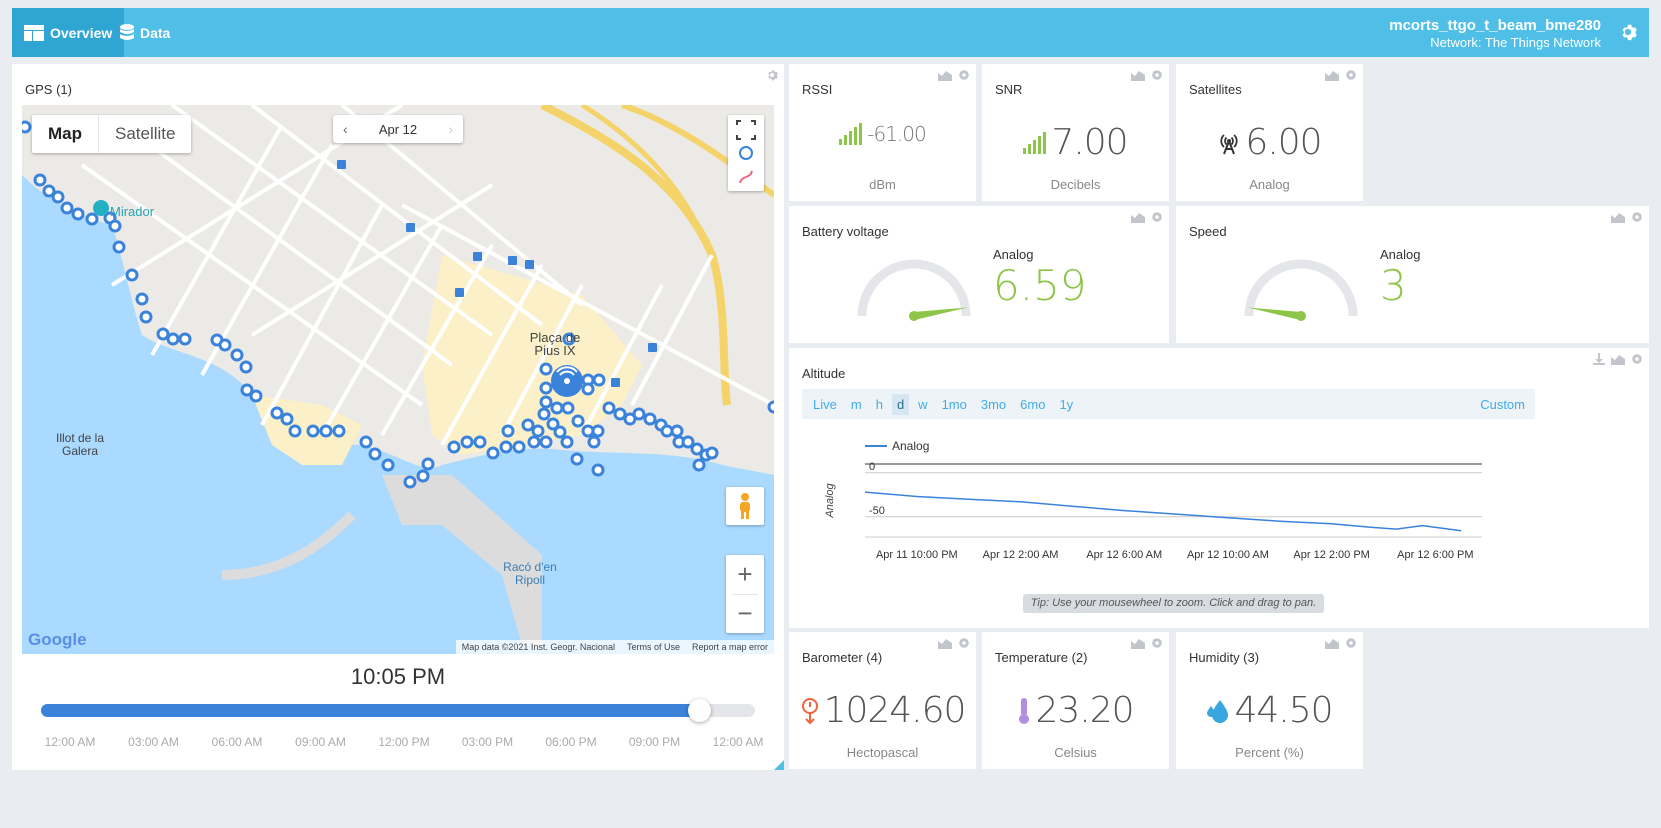 The width and height of the screenshot is (1661, 828). What do you see at coordinates (900, 404) in the screenshot?
I see `range-day: d` at bounding box center [900, 404].